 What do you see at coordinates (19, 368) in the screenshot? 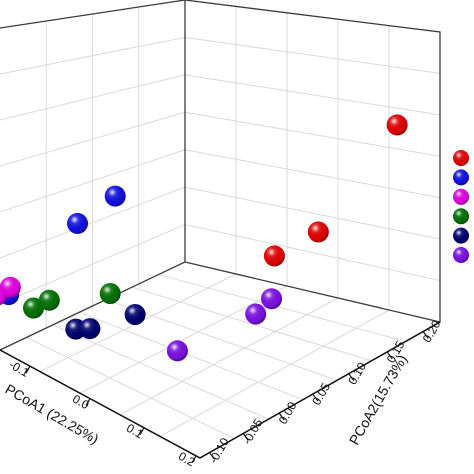
I see `x-tick-label: -0.1` at bounding box center [19, 368].